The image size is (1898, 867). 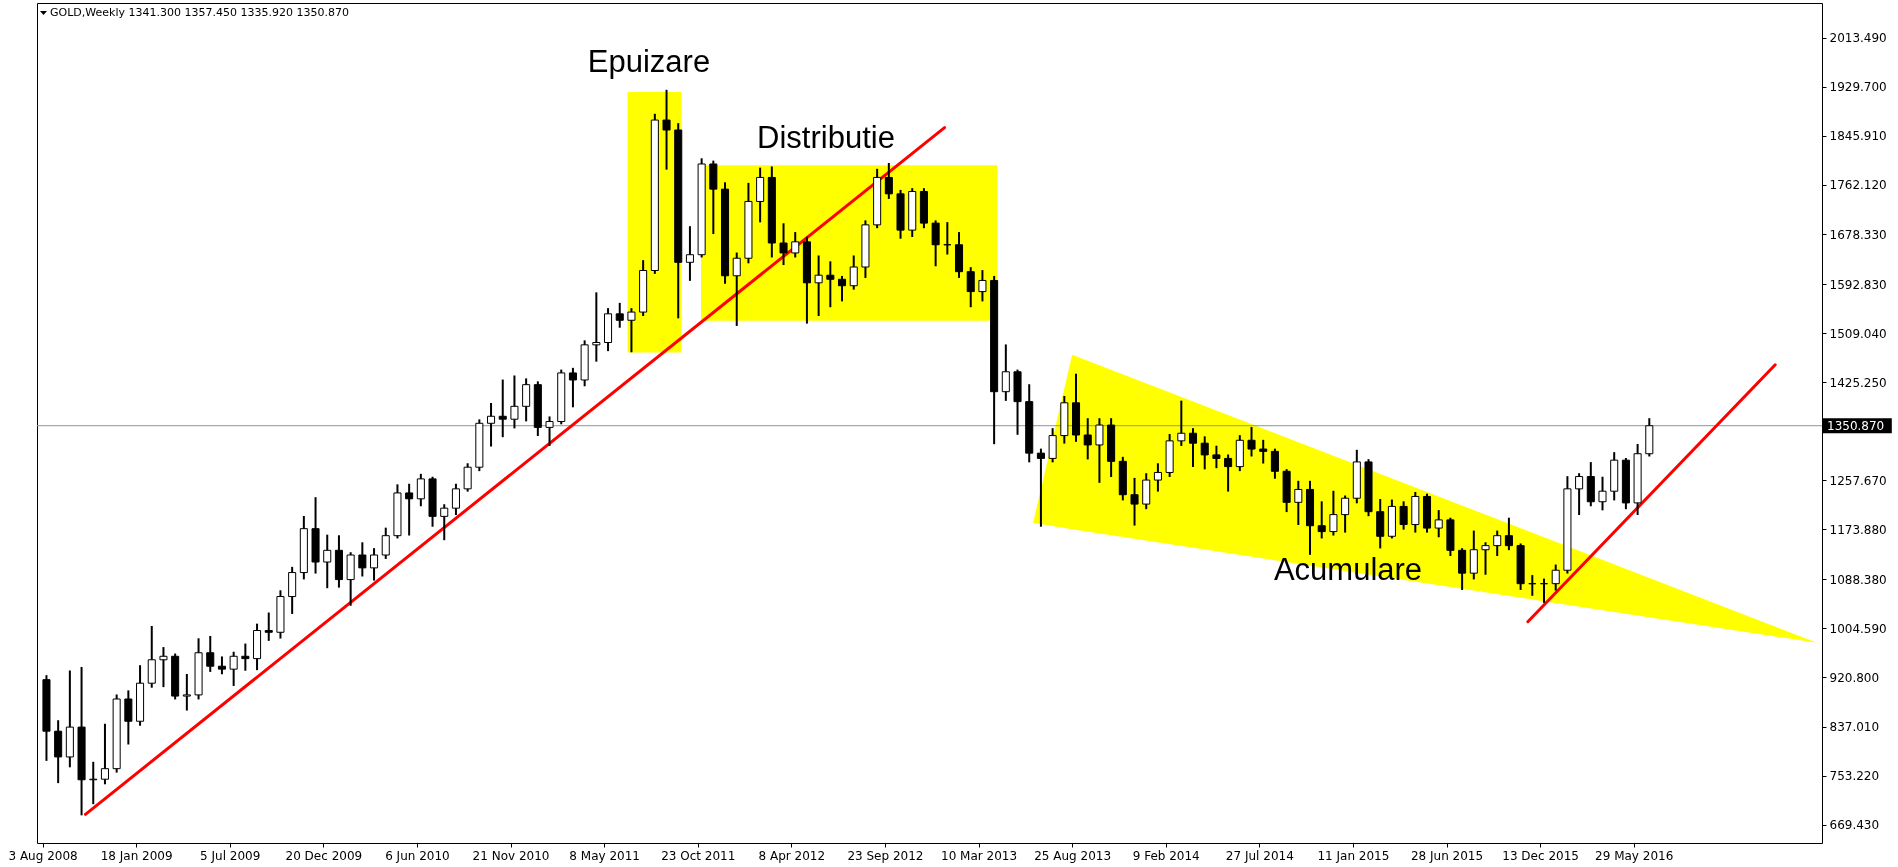 What do you see at coordinates (1447, 855) in the screenshot?
I see `x-tick-label: 28 Jun 2015` at bounding box center [1447, 855].